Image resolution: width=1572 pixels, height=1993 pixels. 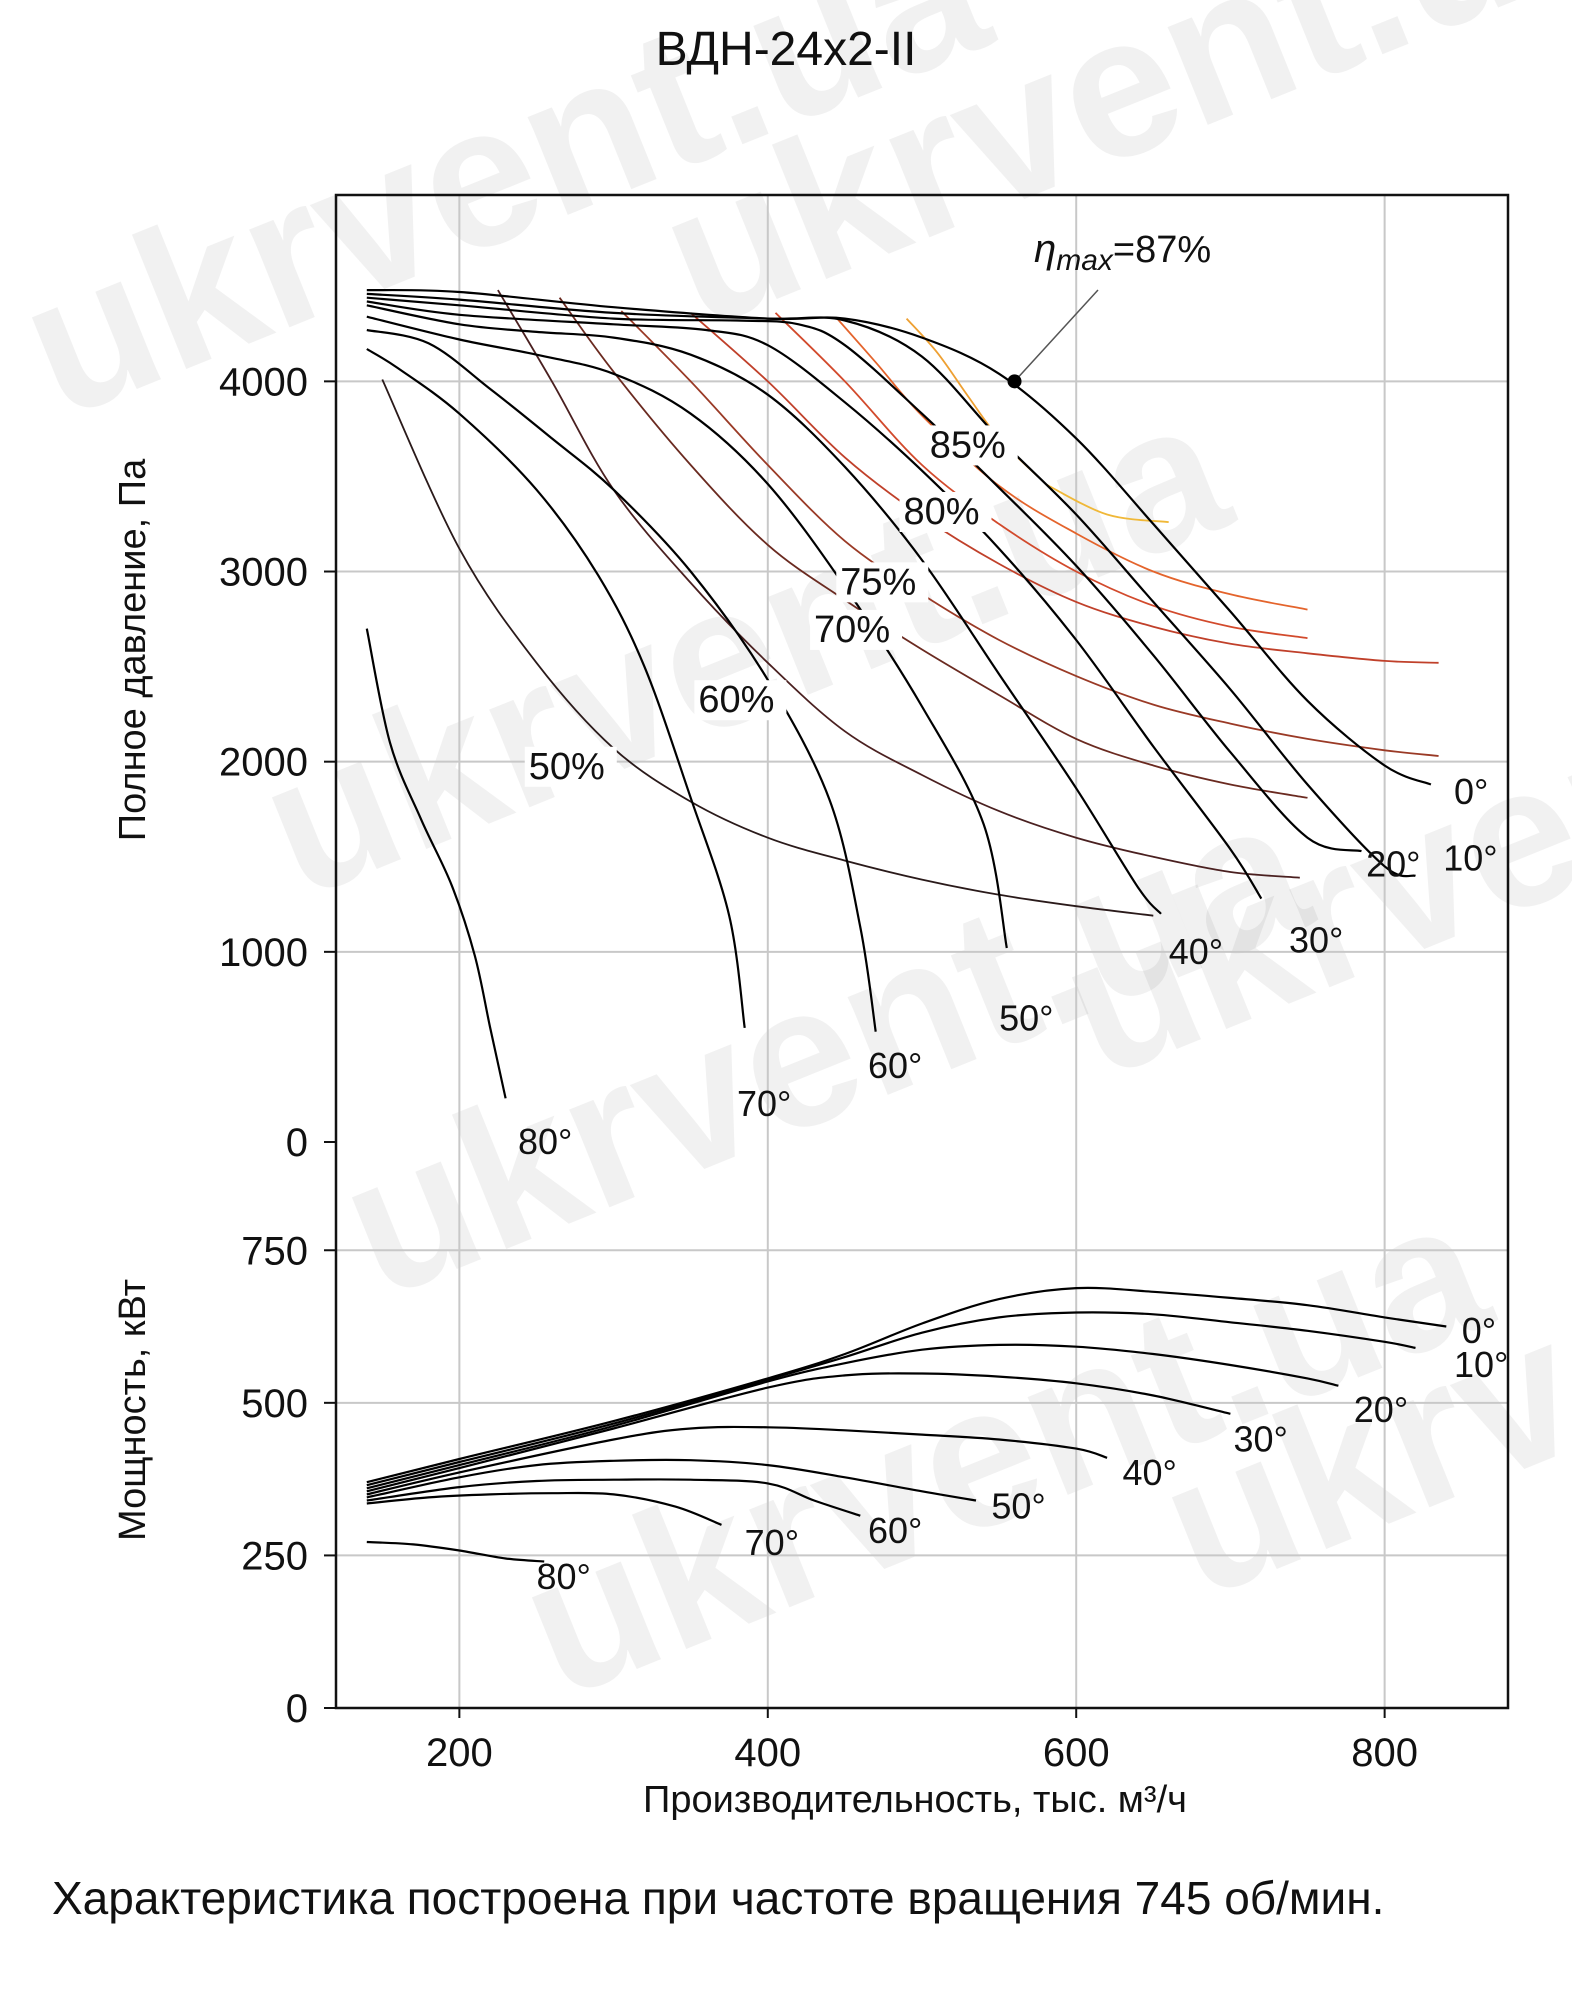 I want to click on power-tick-label: 250, so click(x=274, y=1556).